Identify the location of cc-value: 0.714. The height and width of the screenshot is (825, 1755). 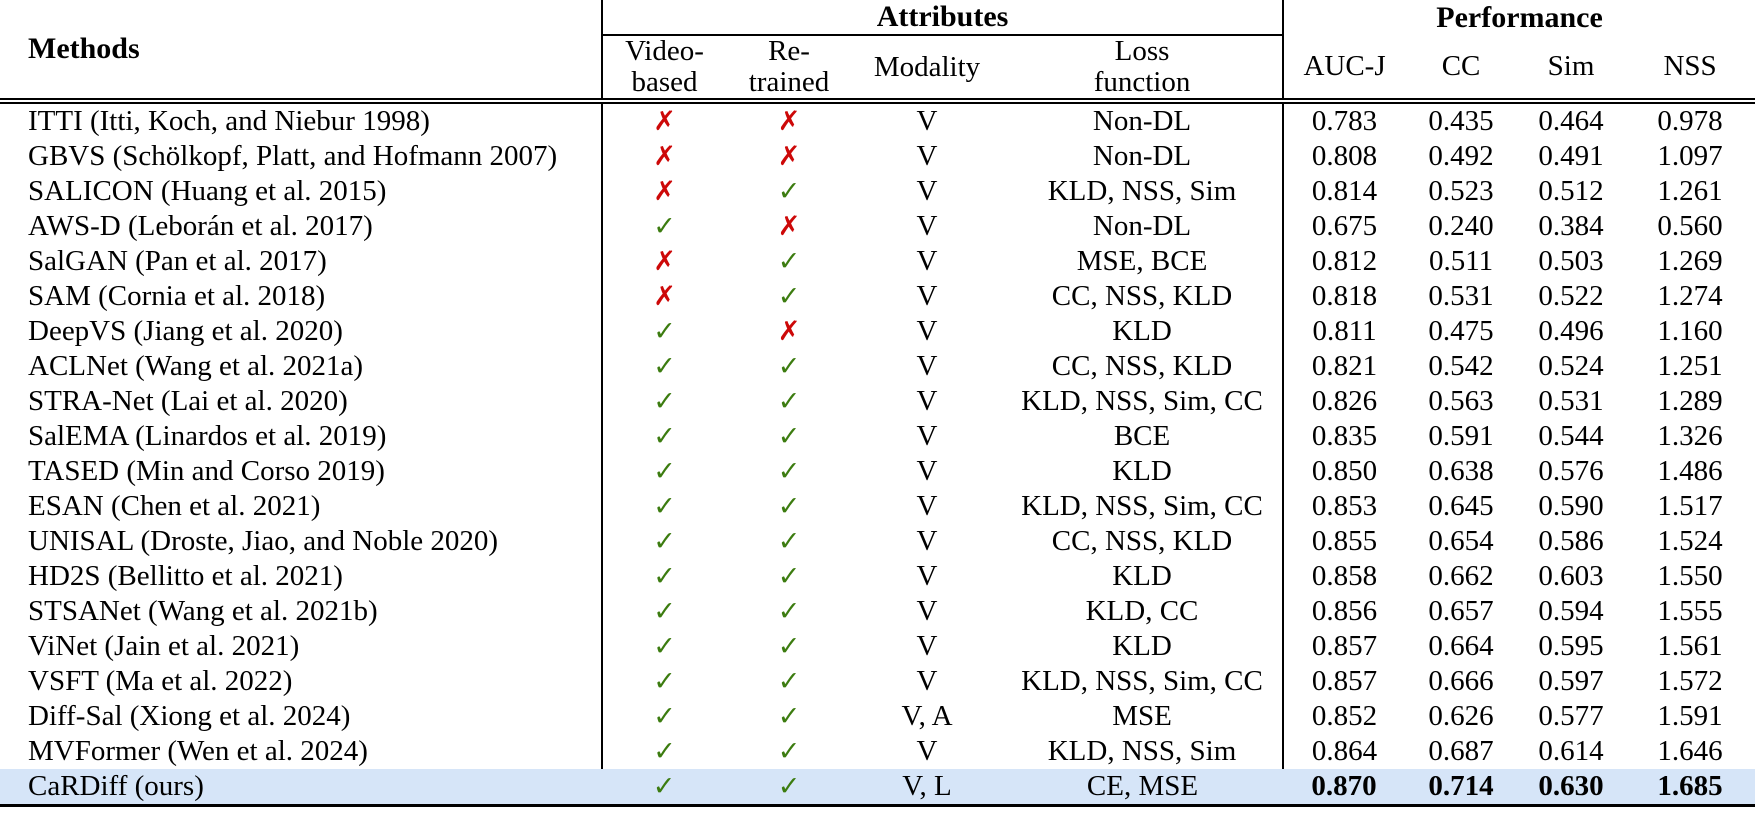
(1461, 787).